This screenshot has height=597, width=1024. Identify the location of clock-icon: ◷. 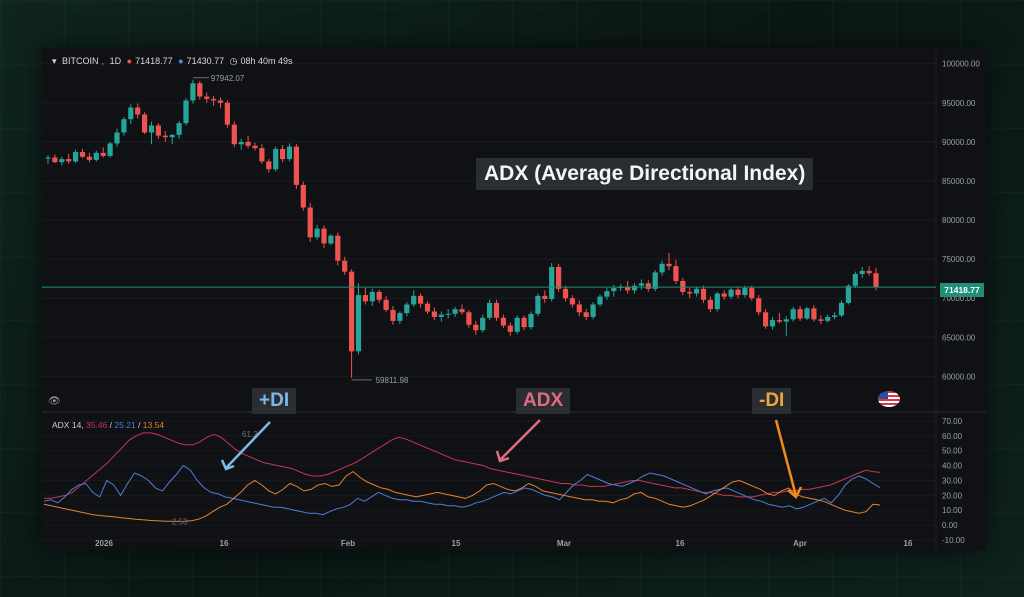
(233, 61).